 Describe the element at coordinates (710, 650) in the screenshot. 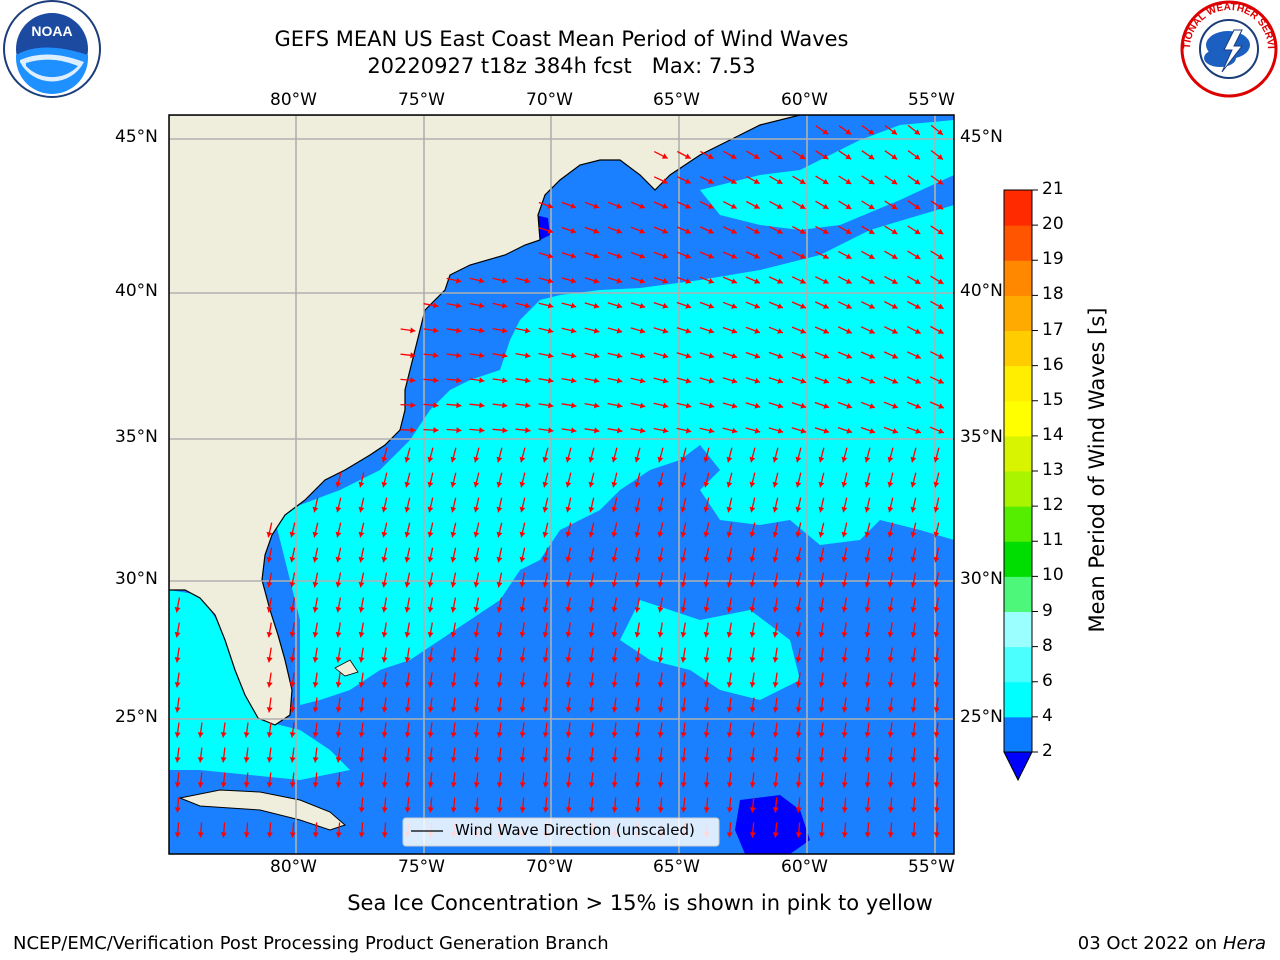

I see `ocean-field-4-6s-east` at that location.